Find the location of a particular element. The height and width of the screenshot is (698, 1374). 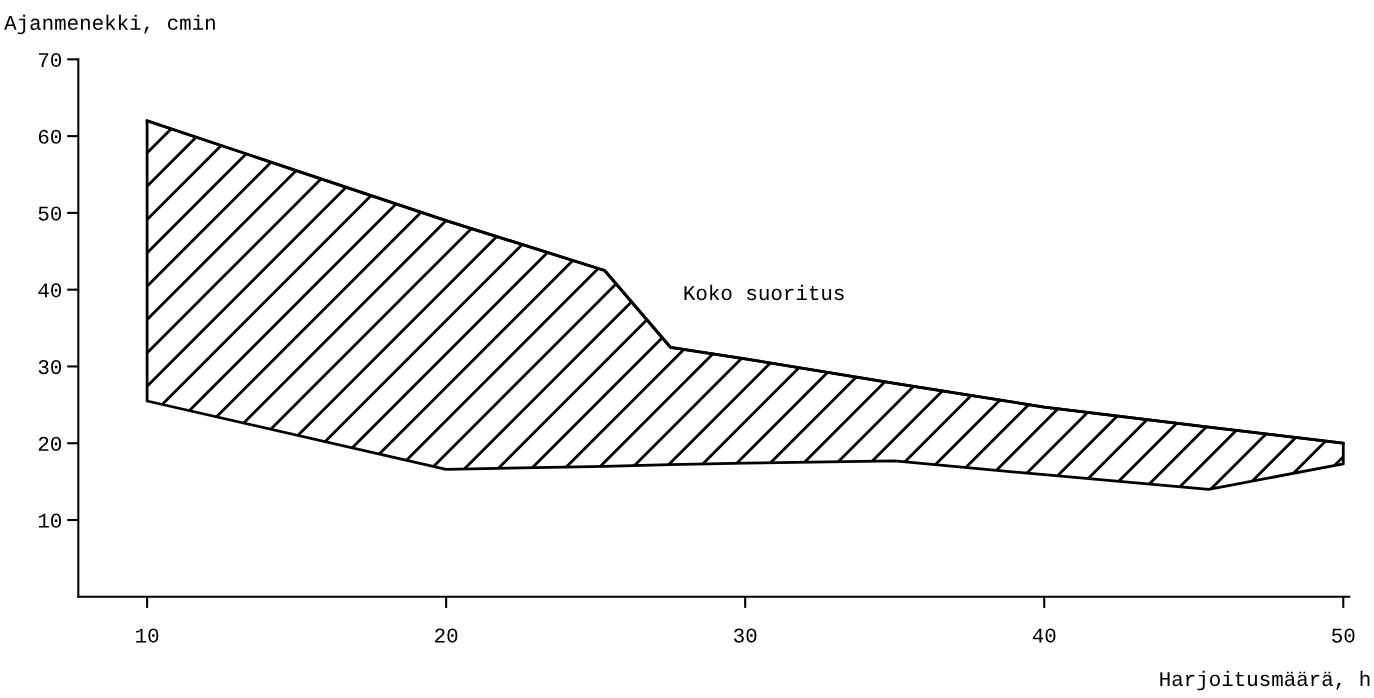

y-tick-label: 70 is located at coordinates (50, 60).